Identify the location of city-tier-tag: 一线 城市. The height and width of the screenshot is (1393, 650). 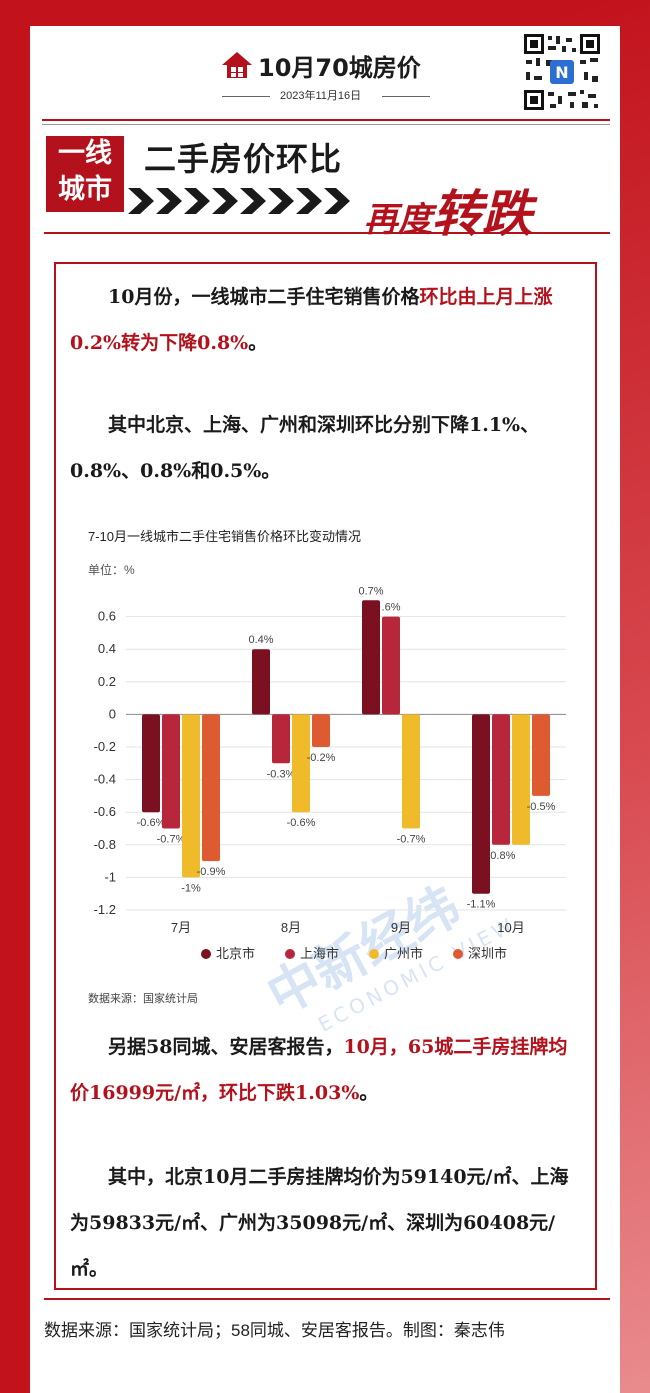
(85, 174).